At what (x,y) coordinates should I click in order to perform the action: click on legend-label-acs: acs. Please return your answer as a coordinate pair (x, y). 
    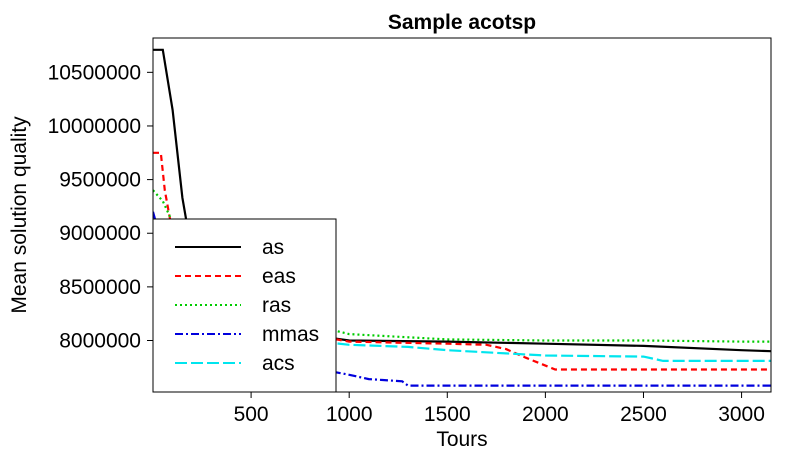
    Looking at the image, I should click on (278, 363).